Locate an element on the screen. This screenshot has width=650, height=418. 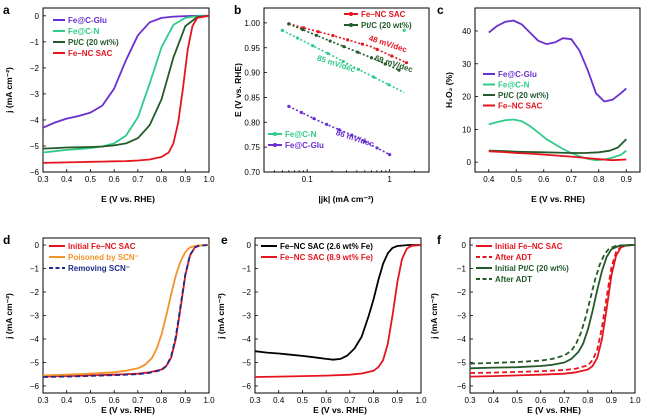
x-axis-label: E (V vs. RHE) is located at coordinates (554, 410).